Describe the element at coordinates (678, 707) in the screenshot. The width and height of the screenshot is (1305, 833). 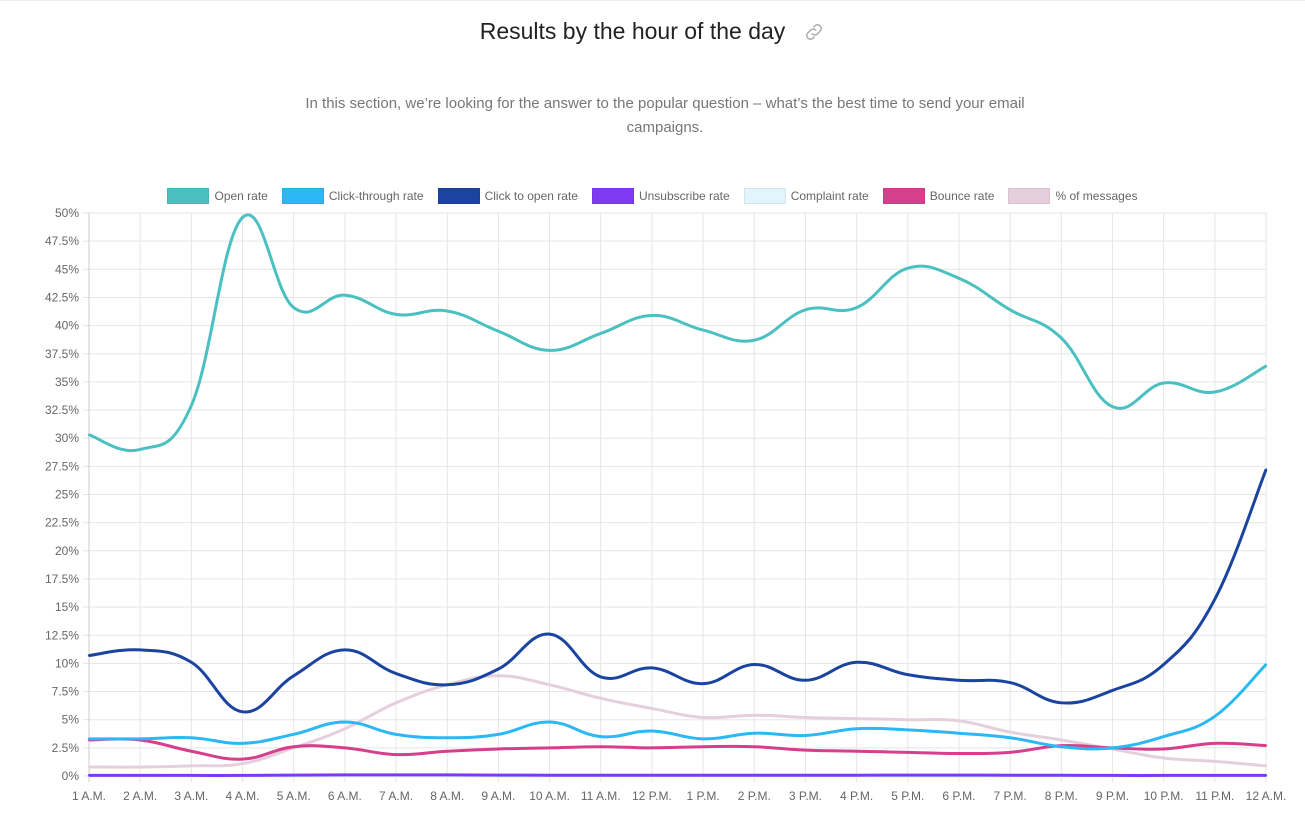
I see `series-line-click-through-rate` at that location.